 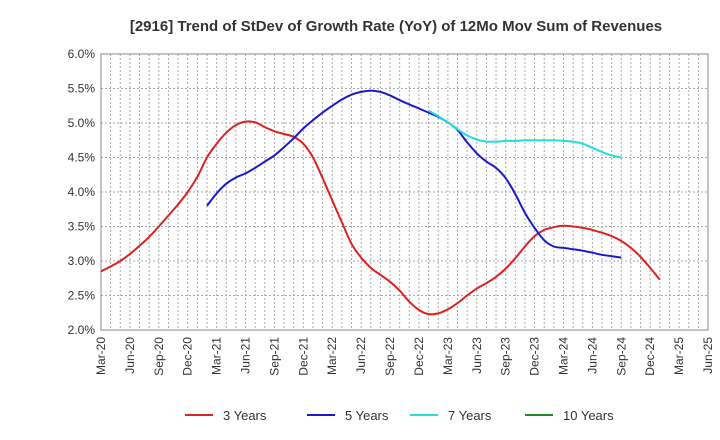 What do you see at coordinates (679, 356) in the screenshot?
I see `x-tick-label: Mar-25` at bounding box center [679, 356].